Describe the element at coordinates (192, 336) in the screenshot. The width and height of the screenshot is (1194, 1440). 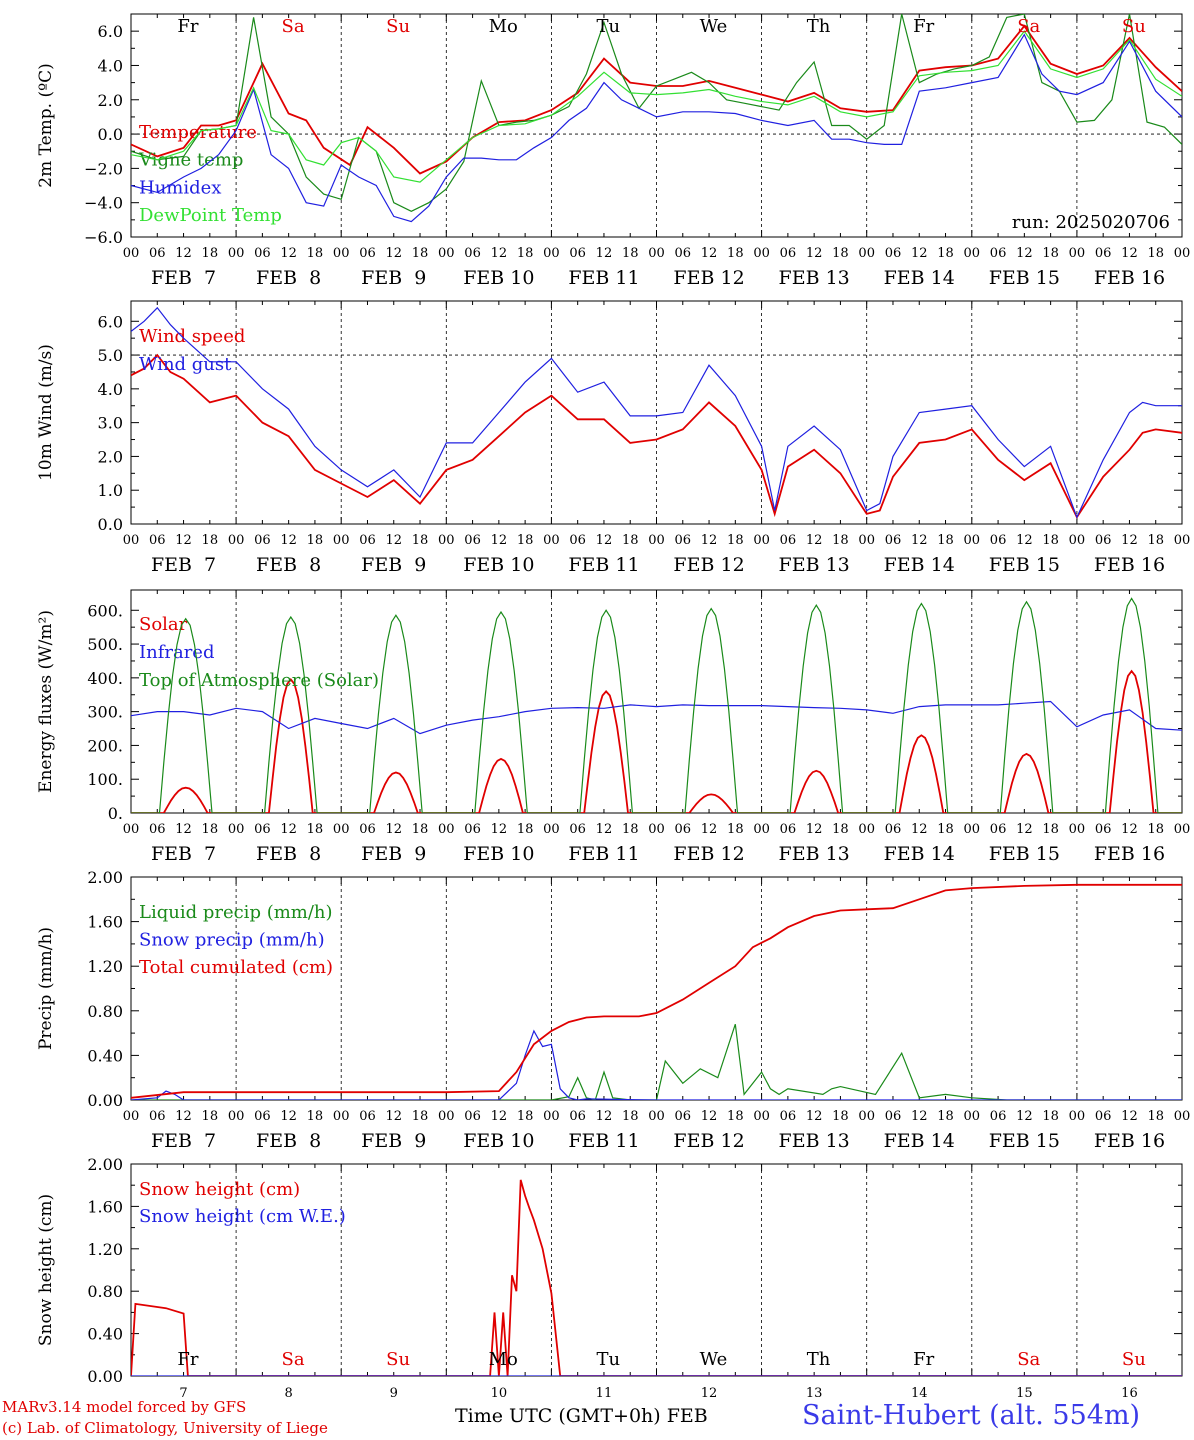
I see `wind-legend-0: Wind speed` at that location.